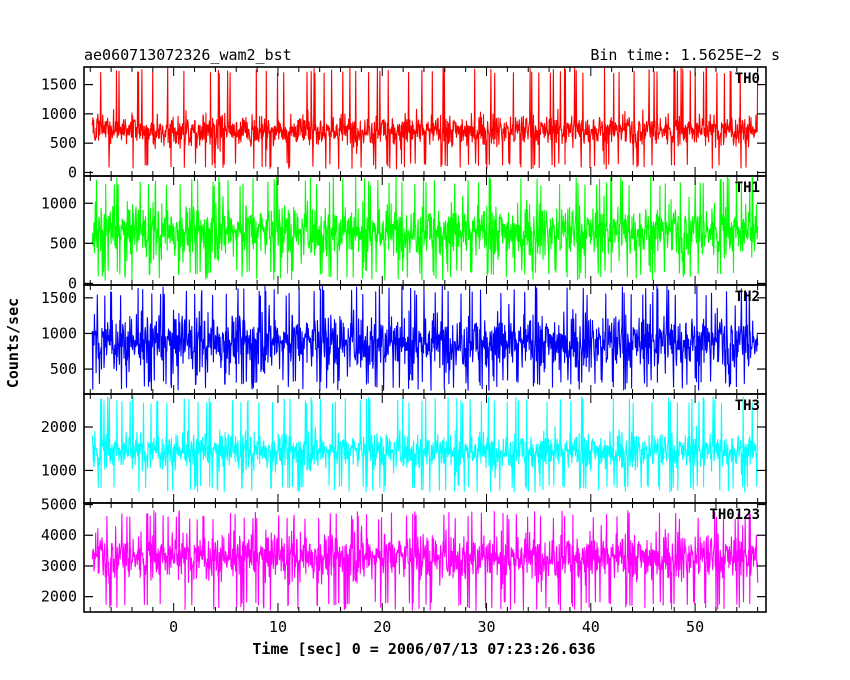 Image resolution: width=850 pixels, height=680 pixels. What do you see at coordinates (188, 55) in the screenshot?
I see `chart-title: ae060713072326_wam2_bst` at bounding box center [188, 55].